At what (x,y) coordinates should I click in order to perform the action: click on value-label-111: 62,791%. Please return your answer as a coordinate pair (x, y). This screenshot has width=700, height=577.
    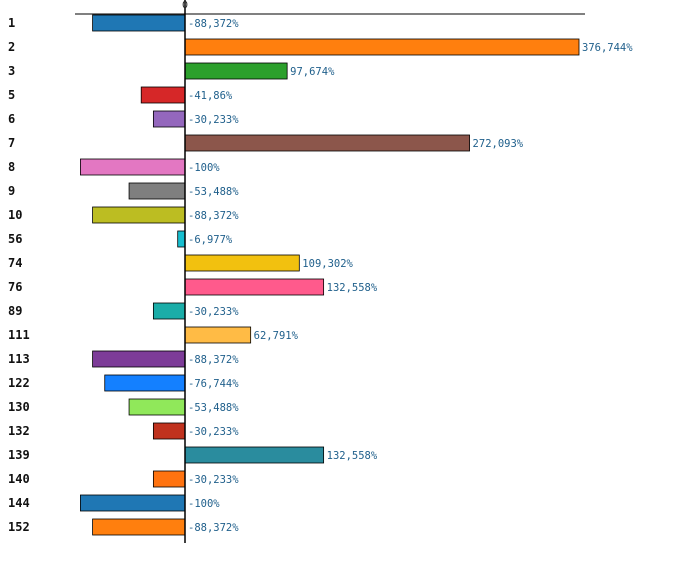
    Looking at the image, I should click on (276, 336).